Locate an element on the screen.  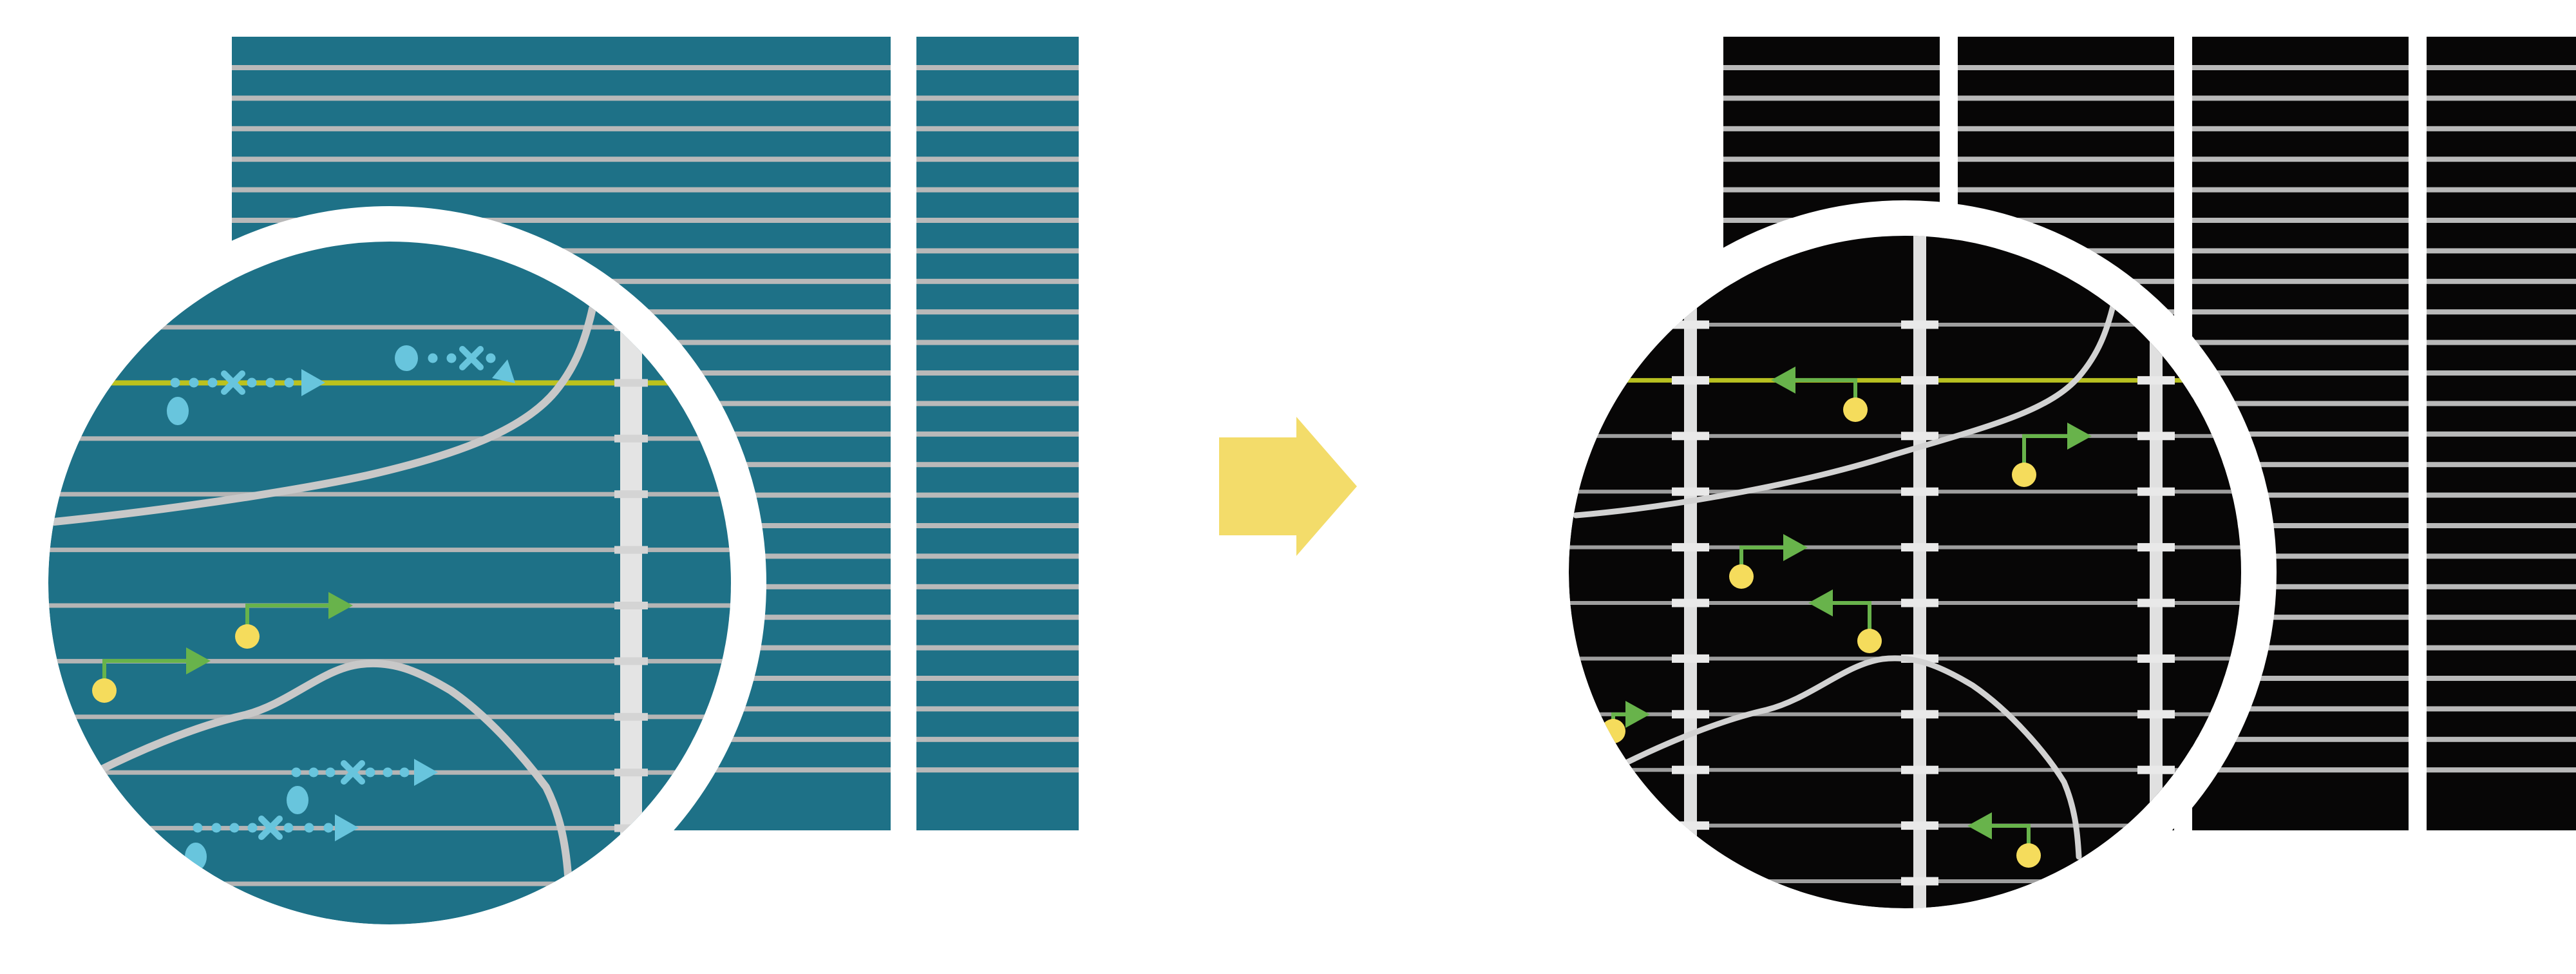
transform-arrow-icon is located at coordinates (1288, 486).